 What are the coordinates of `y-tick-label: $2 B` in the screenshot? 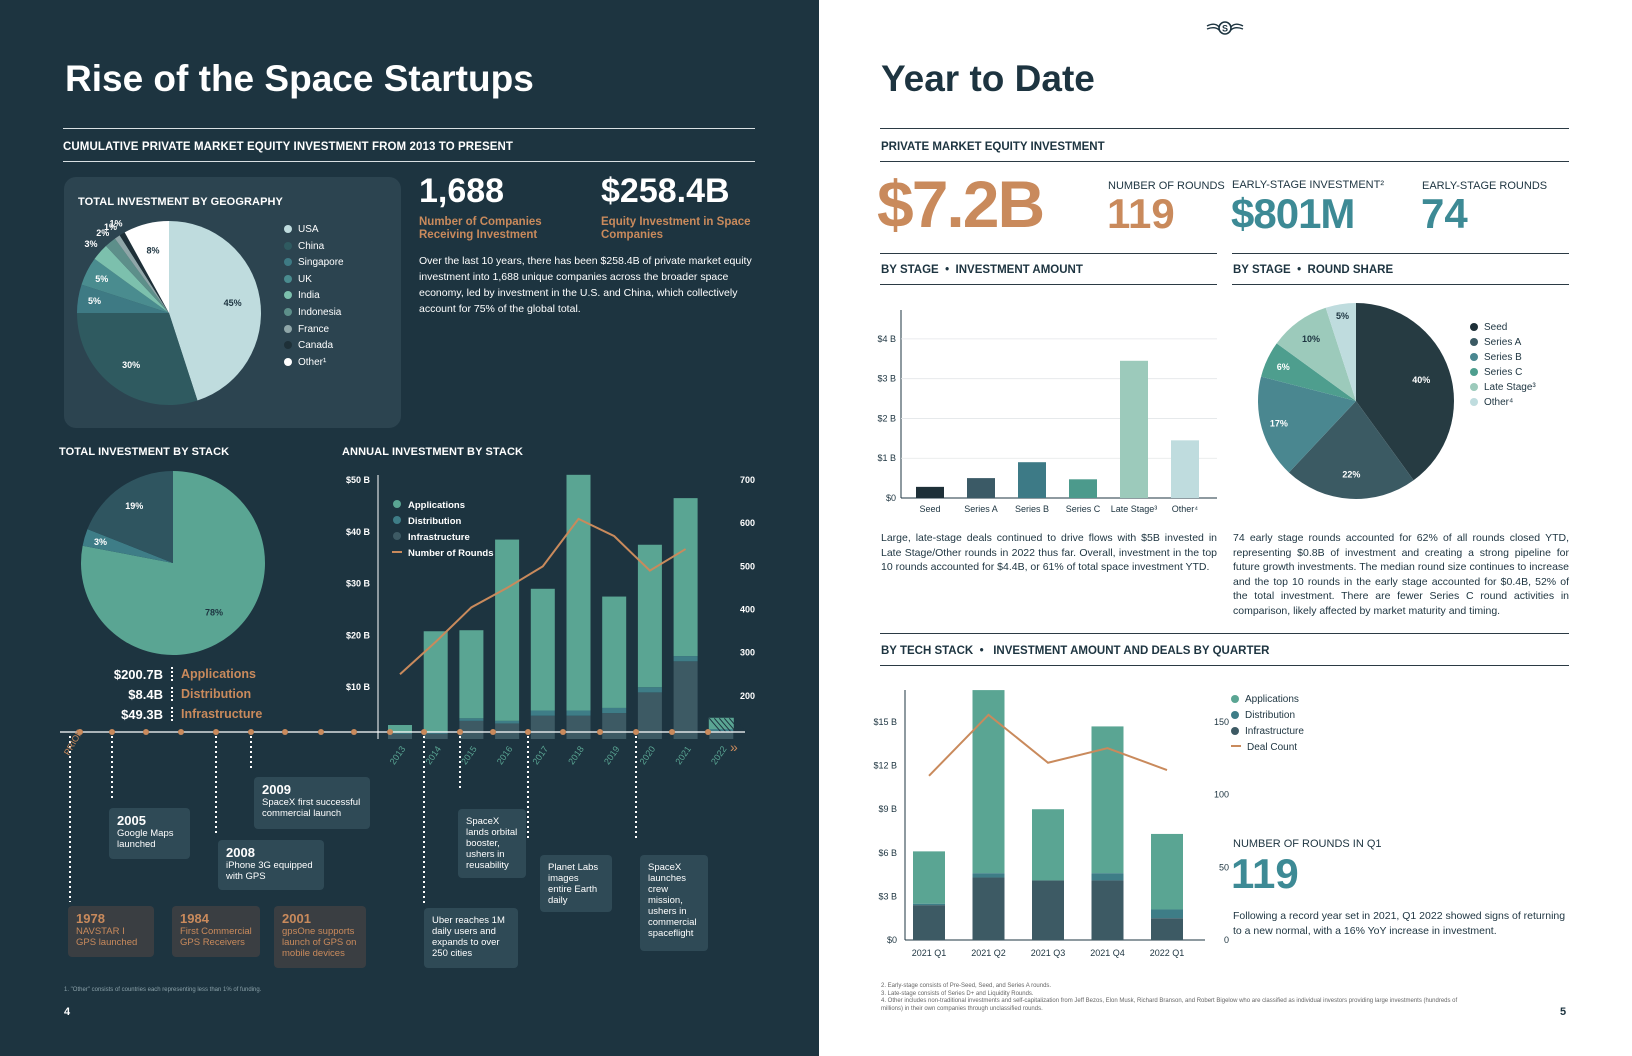 It's located at (886, 418).